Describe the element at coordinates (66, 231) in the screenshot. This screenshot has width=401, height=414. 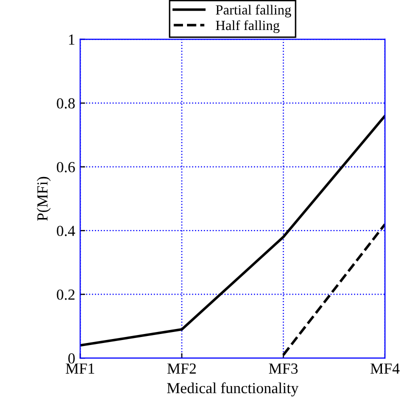
I see `y-tick-label: 0.4` at that location.